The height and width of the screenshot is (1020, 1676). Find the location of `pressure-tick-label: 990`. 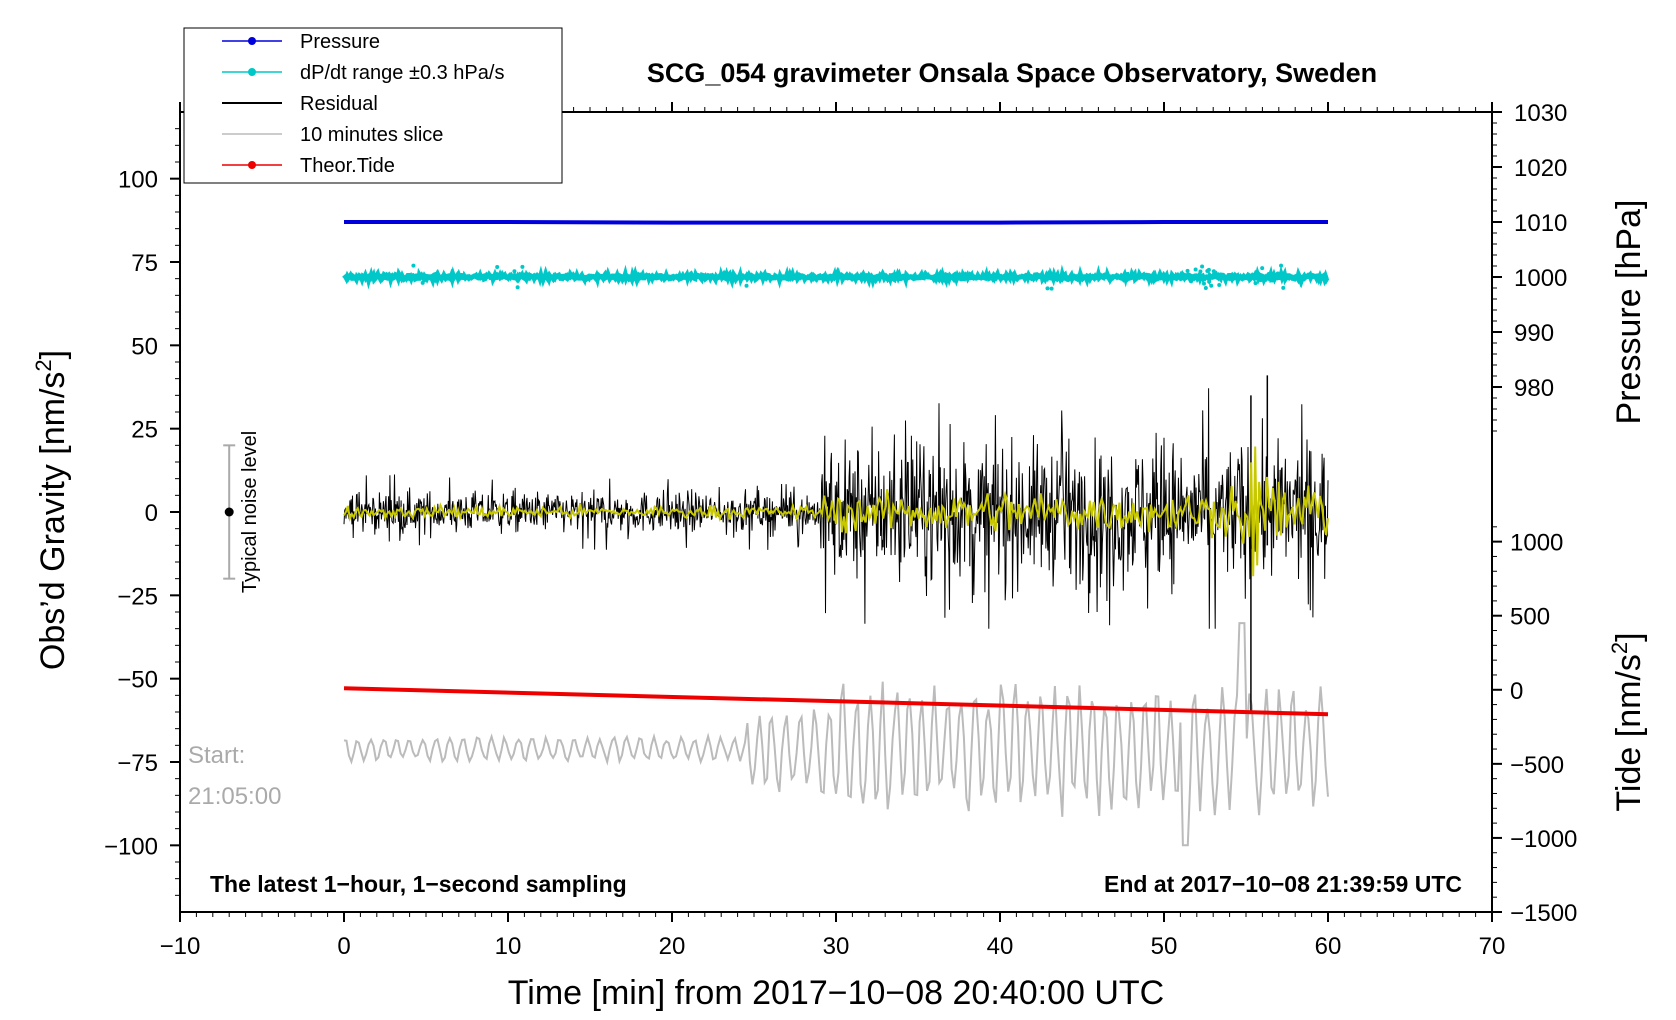

pressure-tick-label: 990 is located at coordinates (1534, 333).